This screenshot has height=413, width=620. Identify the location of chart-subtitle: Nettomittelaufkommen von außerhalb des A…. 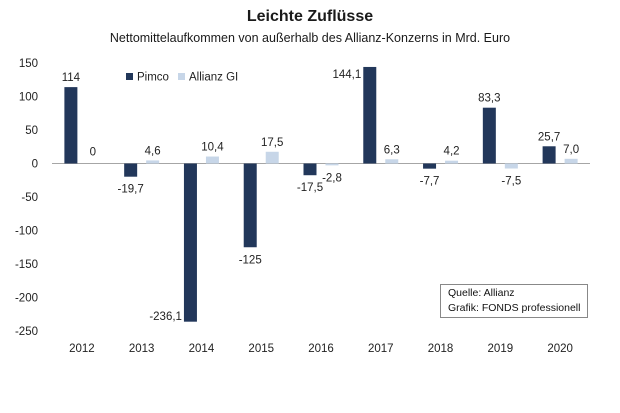
(310, 38).